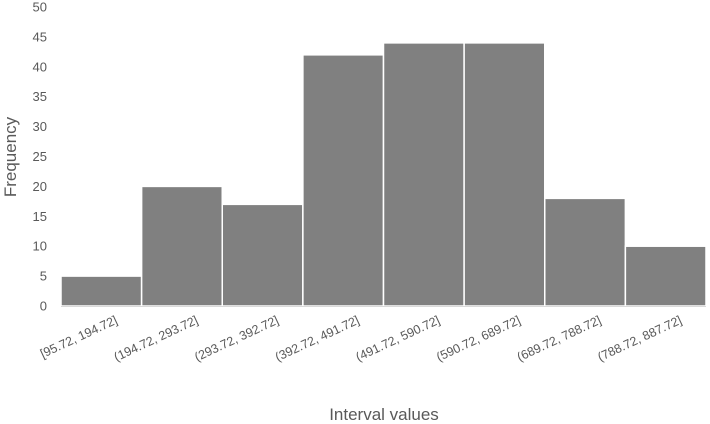 The image size is (710, 424). What do you see at coordinates (40, 36) in the screenshot?
I see `y-tick-label: 45` at bounding box center [40, 36].